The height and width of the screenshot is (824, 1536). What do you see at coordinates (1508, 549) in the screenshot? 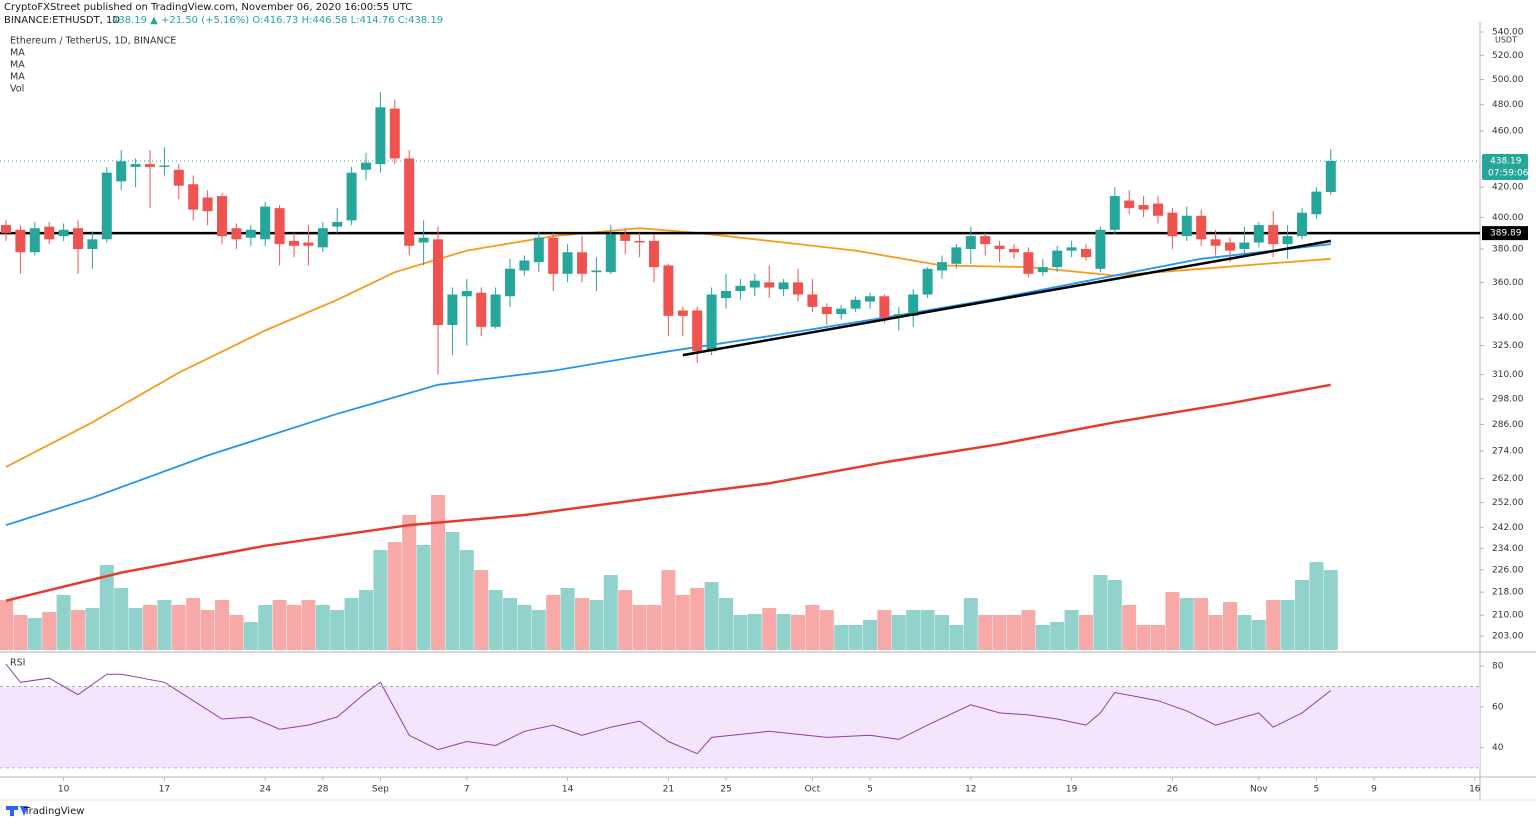
I see `y-tick-label: 234.00` at bounding box center [1508, 549].